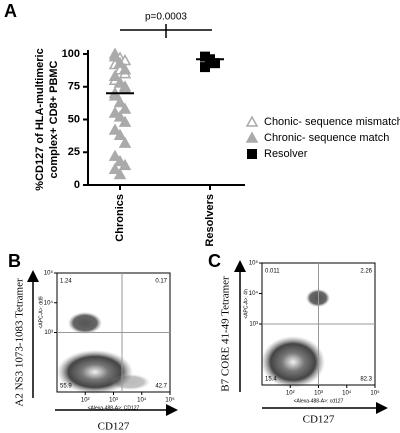  What do you see at coordinates (114, 408) in the screenshot?
I see `inner-x-label: <Alexa-488-A>: CD127` at bounding box center [114, 408].